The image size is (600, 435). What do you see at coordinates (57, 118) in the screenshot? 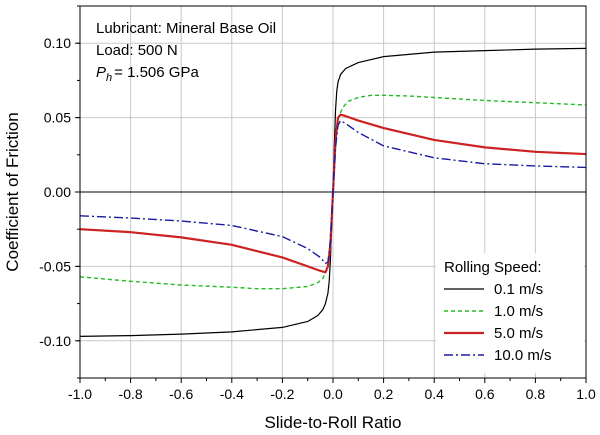
I see `y-tick-label: 0.05` at bounding box center [57, 118].